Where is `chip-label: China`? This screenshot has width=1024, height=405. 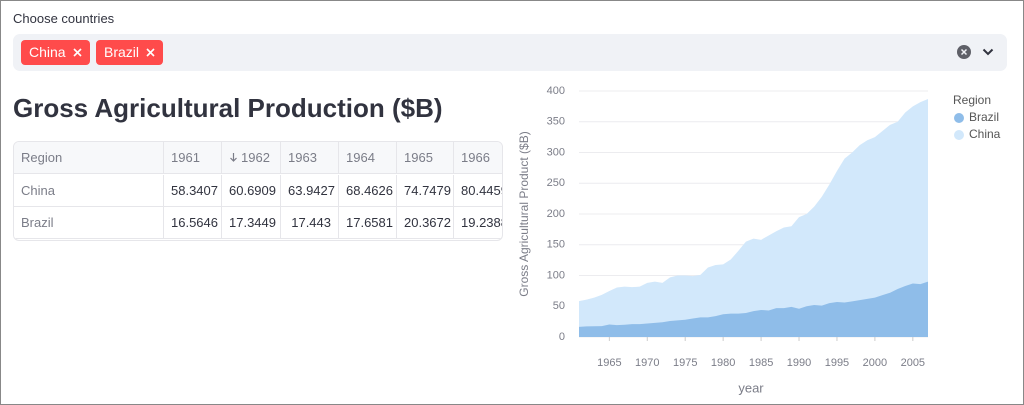 chip-label: China is located at coordinates (47, 52).